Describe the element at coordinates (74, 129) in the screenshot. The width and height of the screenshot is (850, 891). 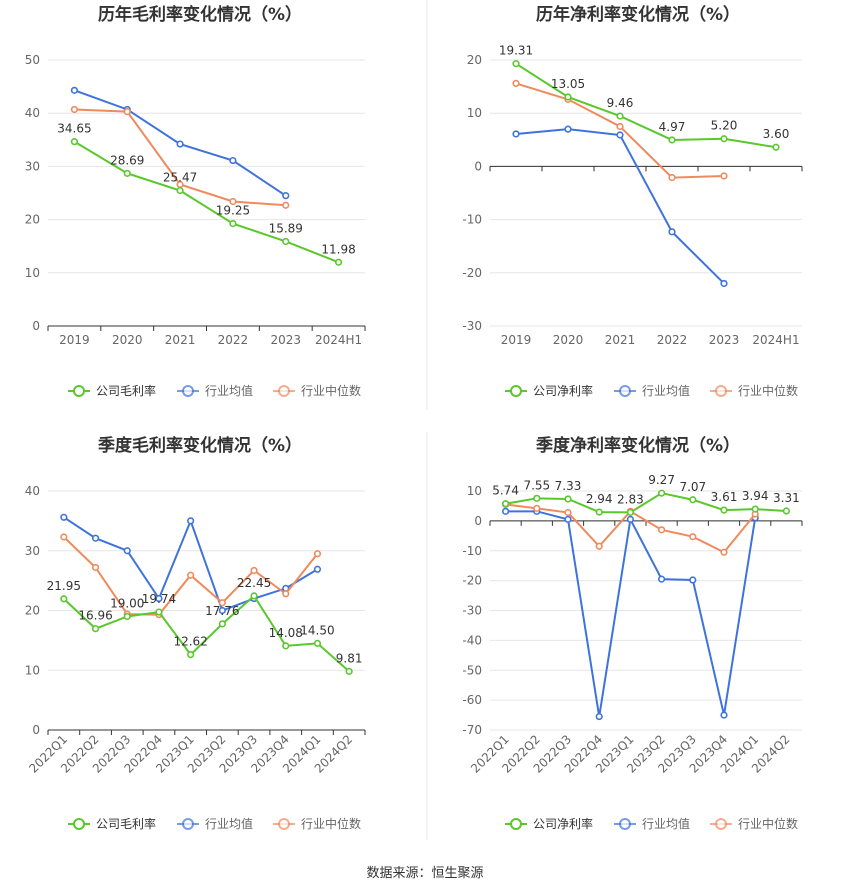
I see `data-label: 34.65` at that location.